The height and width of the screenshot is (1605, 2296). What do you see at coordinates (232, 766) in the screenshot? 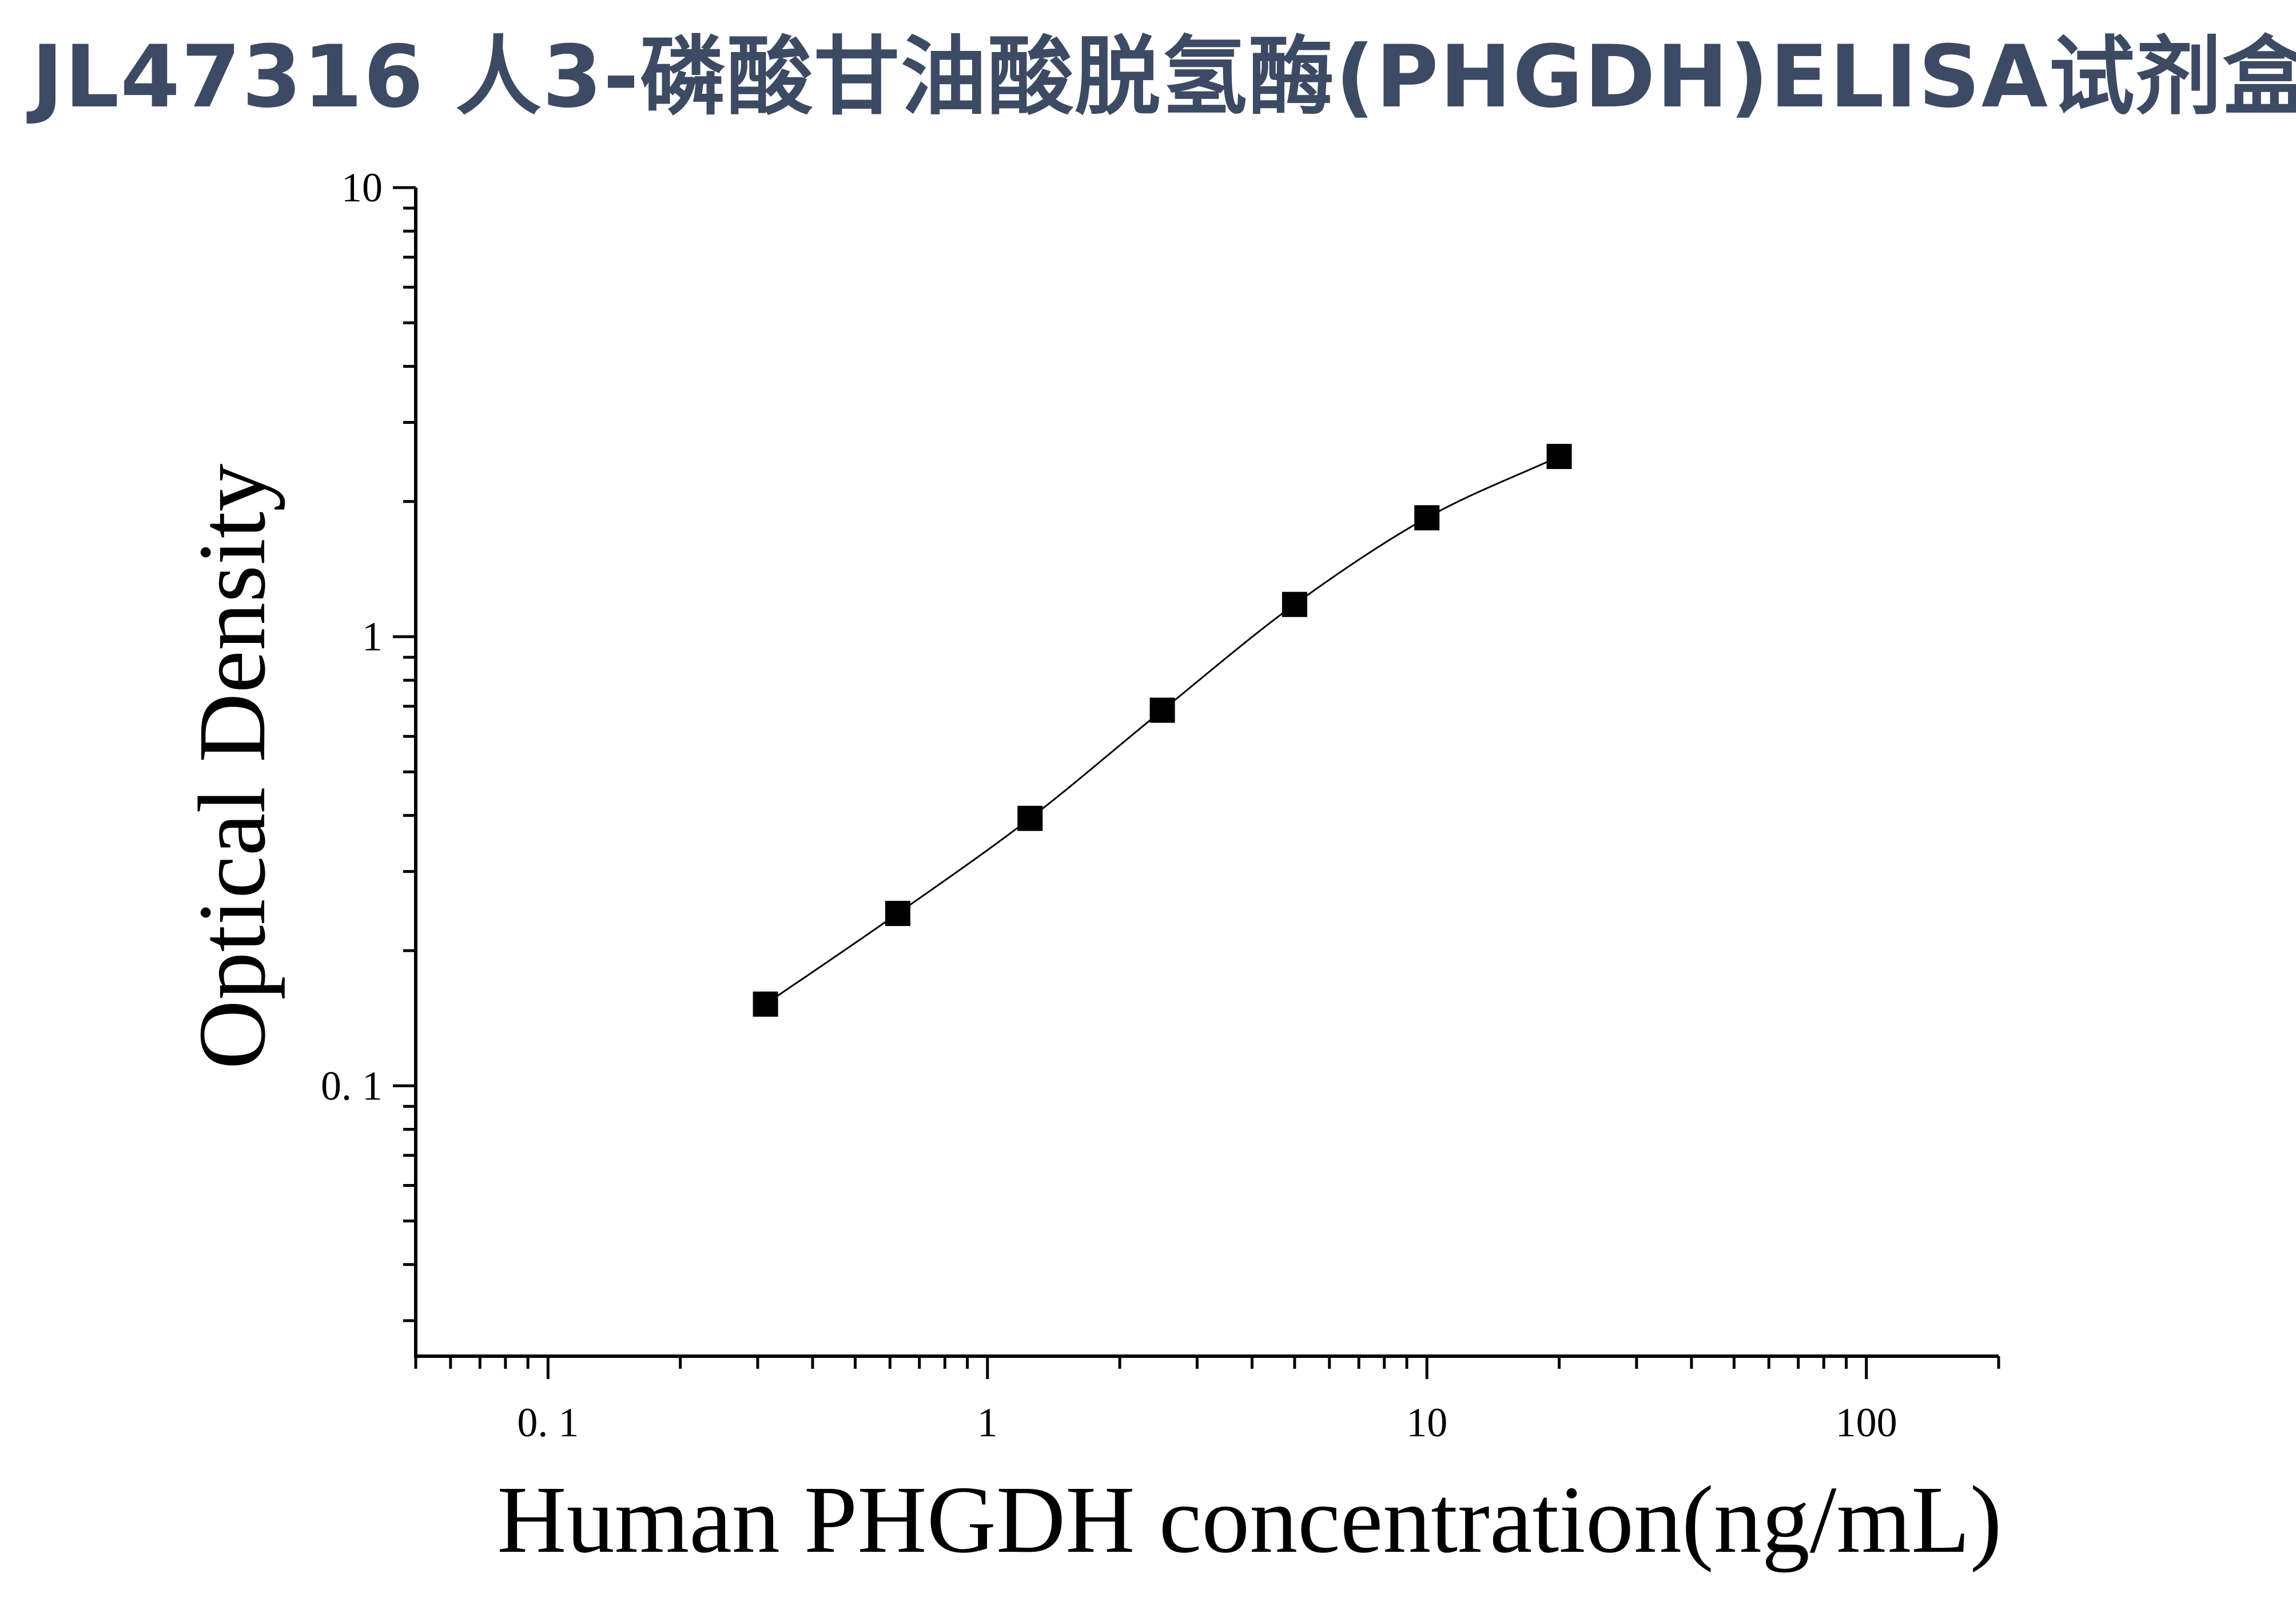
I see `y-axis-title: Optical Density` at bounding box center [232, 766].